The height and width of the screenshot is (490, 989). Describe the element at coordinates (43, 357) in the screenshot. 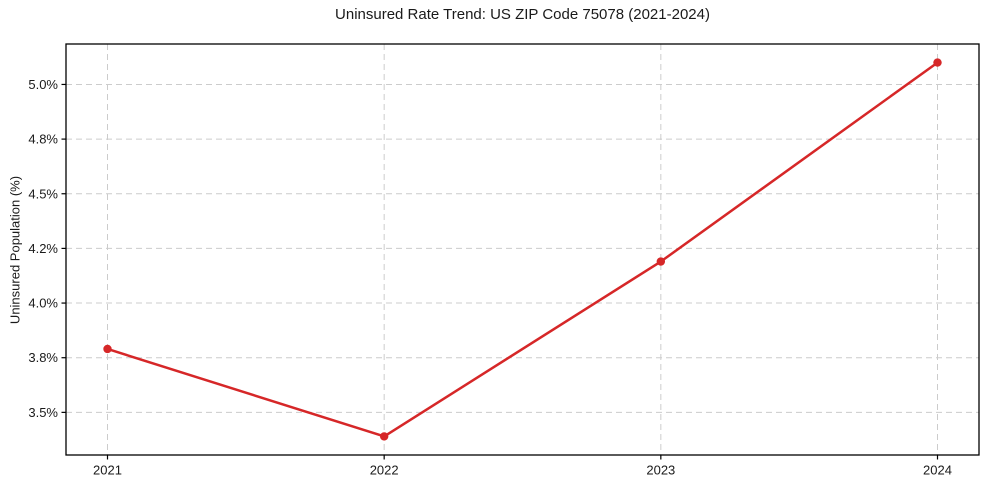

I see `y-tick-label: 3.8%` at that location.